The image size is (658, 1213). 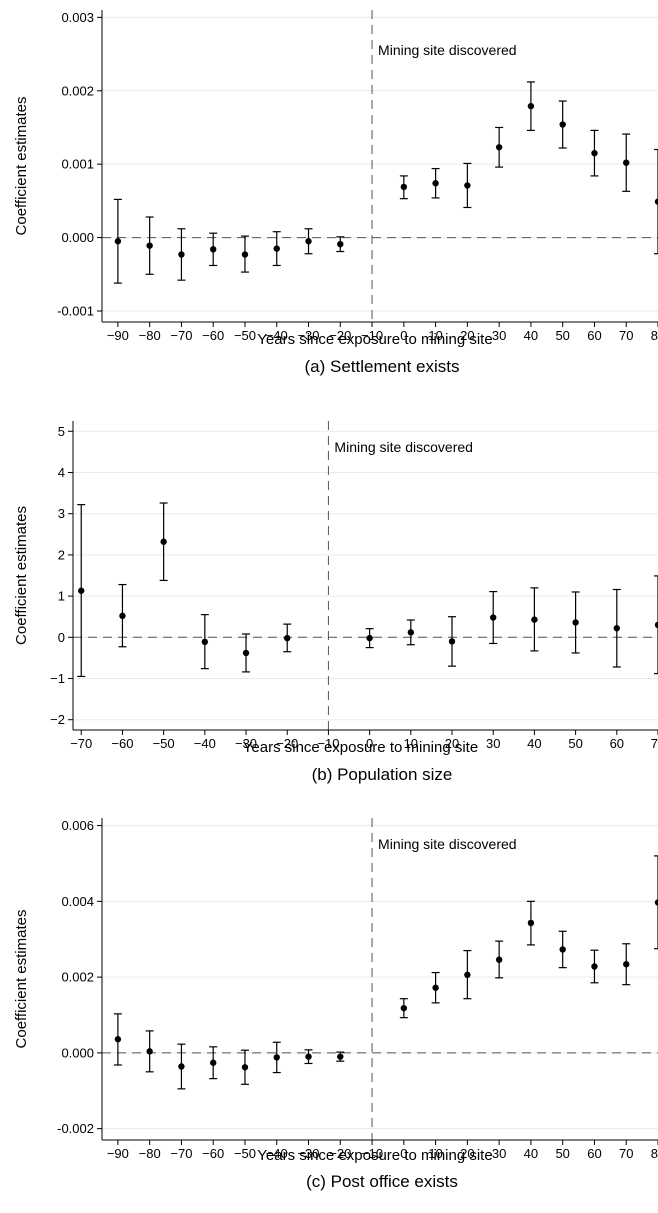 What do you see at coordinates (57, 719) in the screenshot?
I see `y-tick-label: −2` at bounding box center [57, 719].